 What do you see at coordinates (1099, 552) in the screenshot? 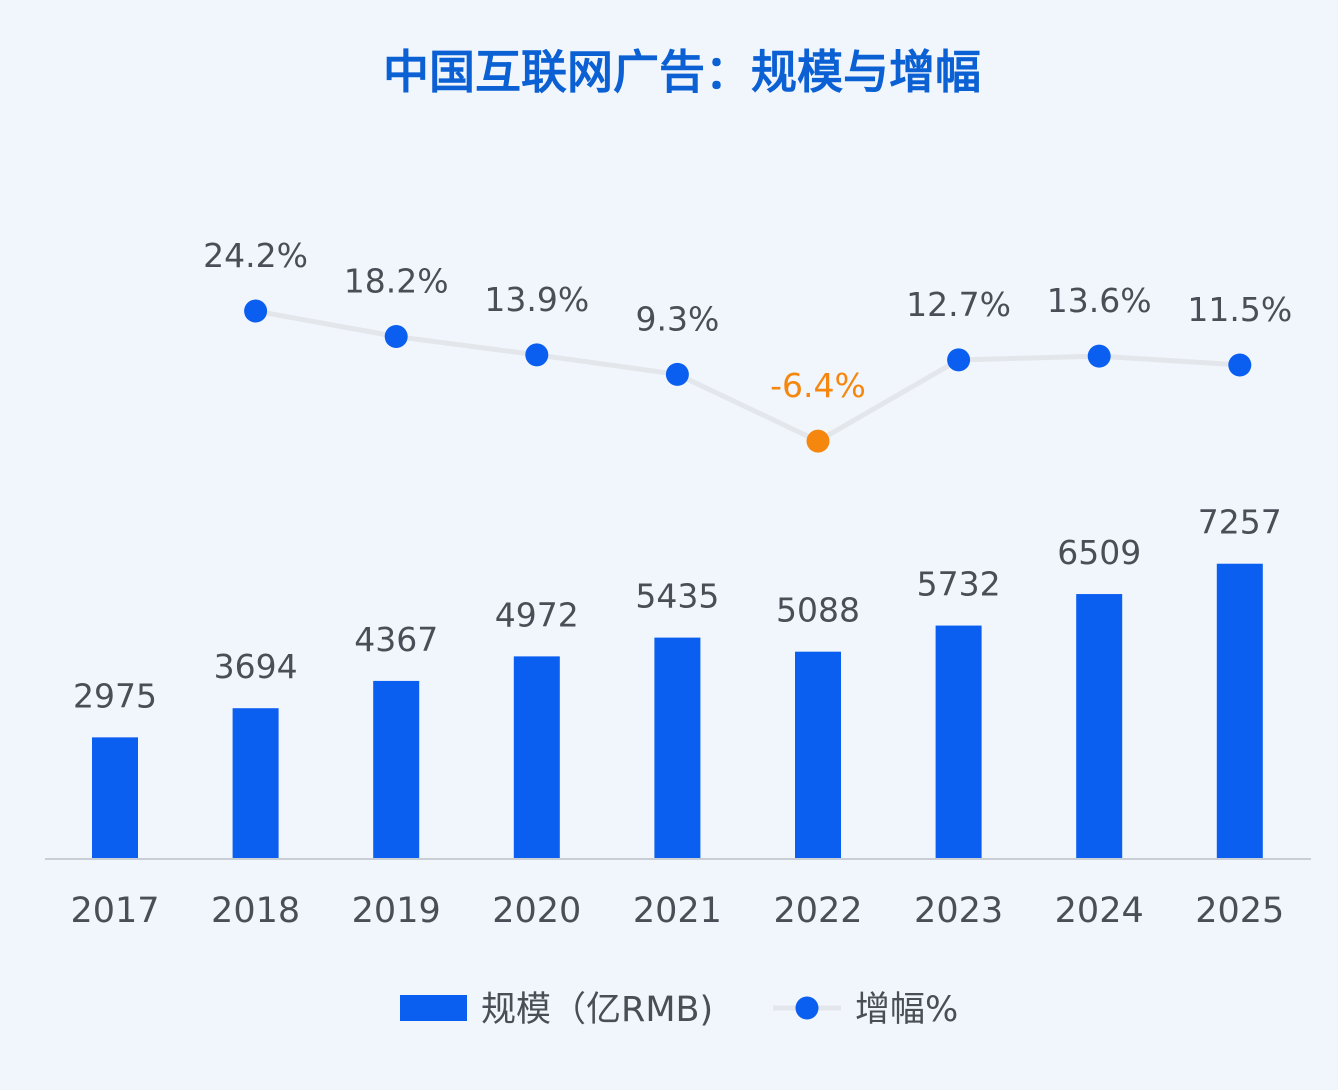
I see `bar-label-2024: 6509` at bounding box center [1099, 552].